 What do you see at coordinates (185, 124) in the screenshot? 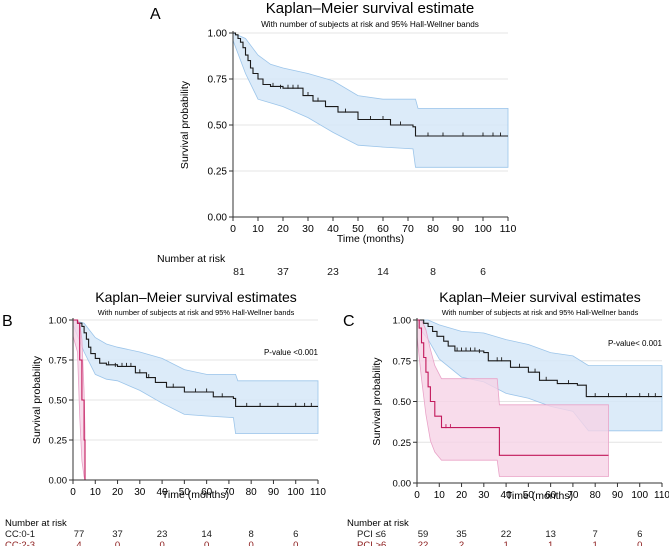
I see `y-axis-title: Survival probability` at bounding box center [185, 124].